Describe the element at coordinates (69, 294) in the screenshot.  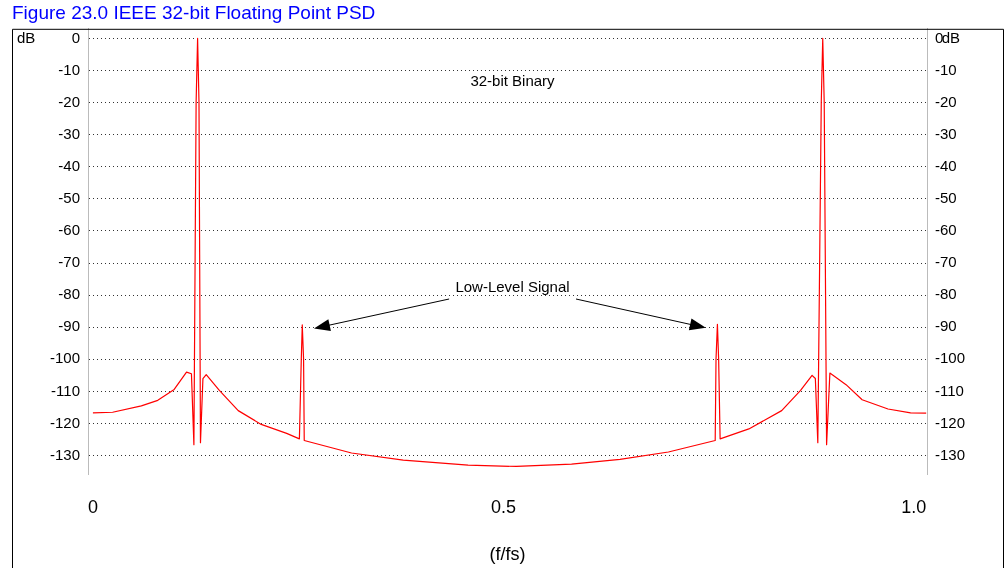
I see `y-tick-label: -80` at that location.